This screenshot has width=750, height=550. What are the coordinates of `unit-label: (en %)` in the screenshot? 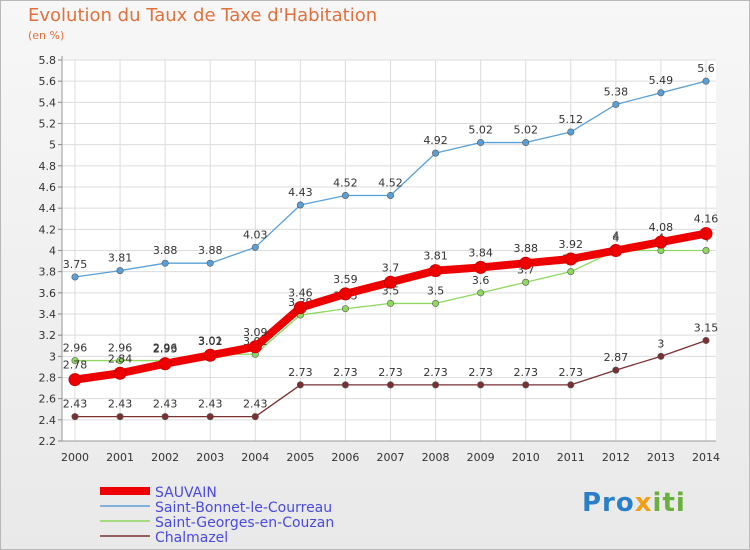 It's located at (46, 35).